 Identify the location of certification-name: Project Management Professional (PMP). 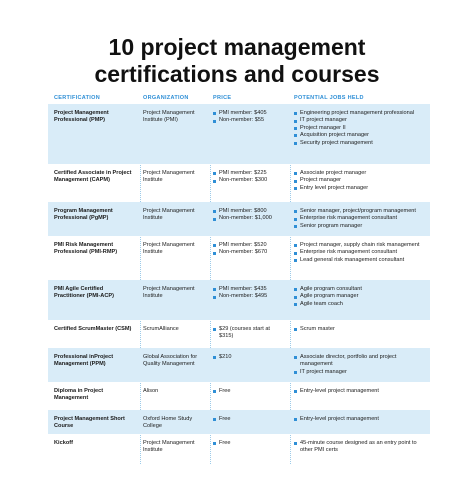
(81, 117).